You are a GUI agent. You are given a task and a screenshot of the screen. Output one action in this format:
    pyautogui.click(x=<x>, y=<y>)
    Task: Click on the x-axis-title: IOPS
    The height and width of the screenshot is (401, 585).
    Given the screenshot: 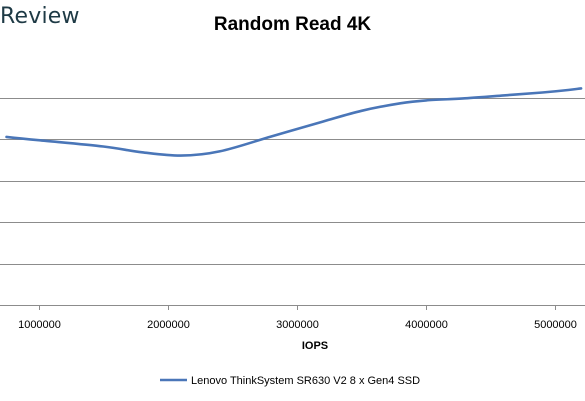 What is the action you would take?
    pyautogui.click(x=315, y=346)
    